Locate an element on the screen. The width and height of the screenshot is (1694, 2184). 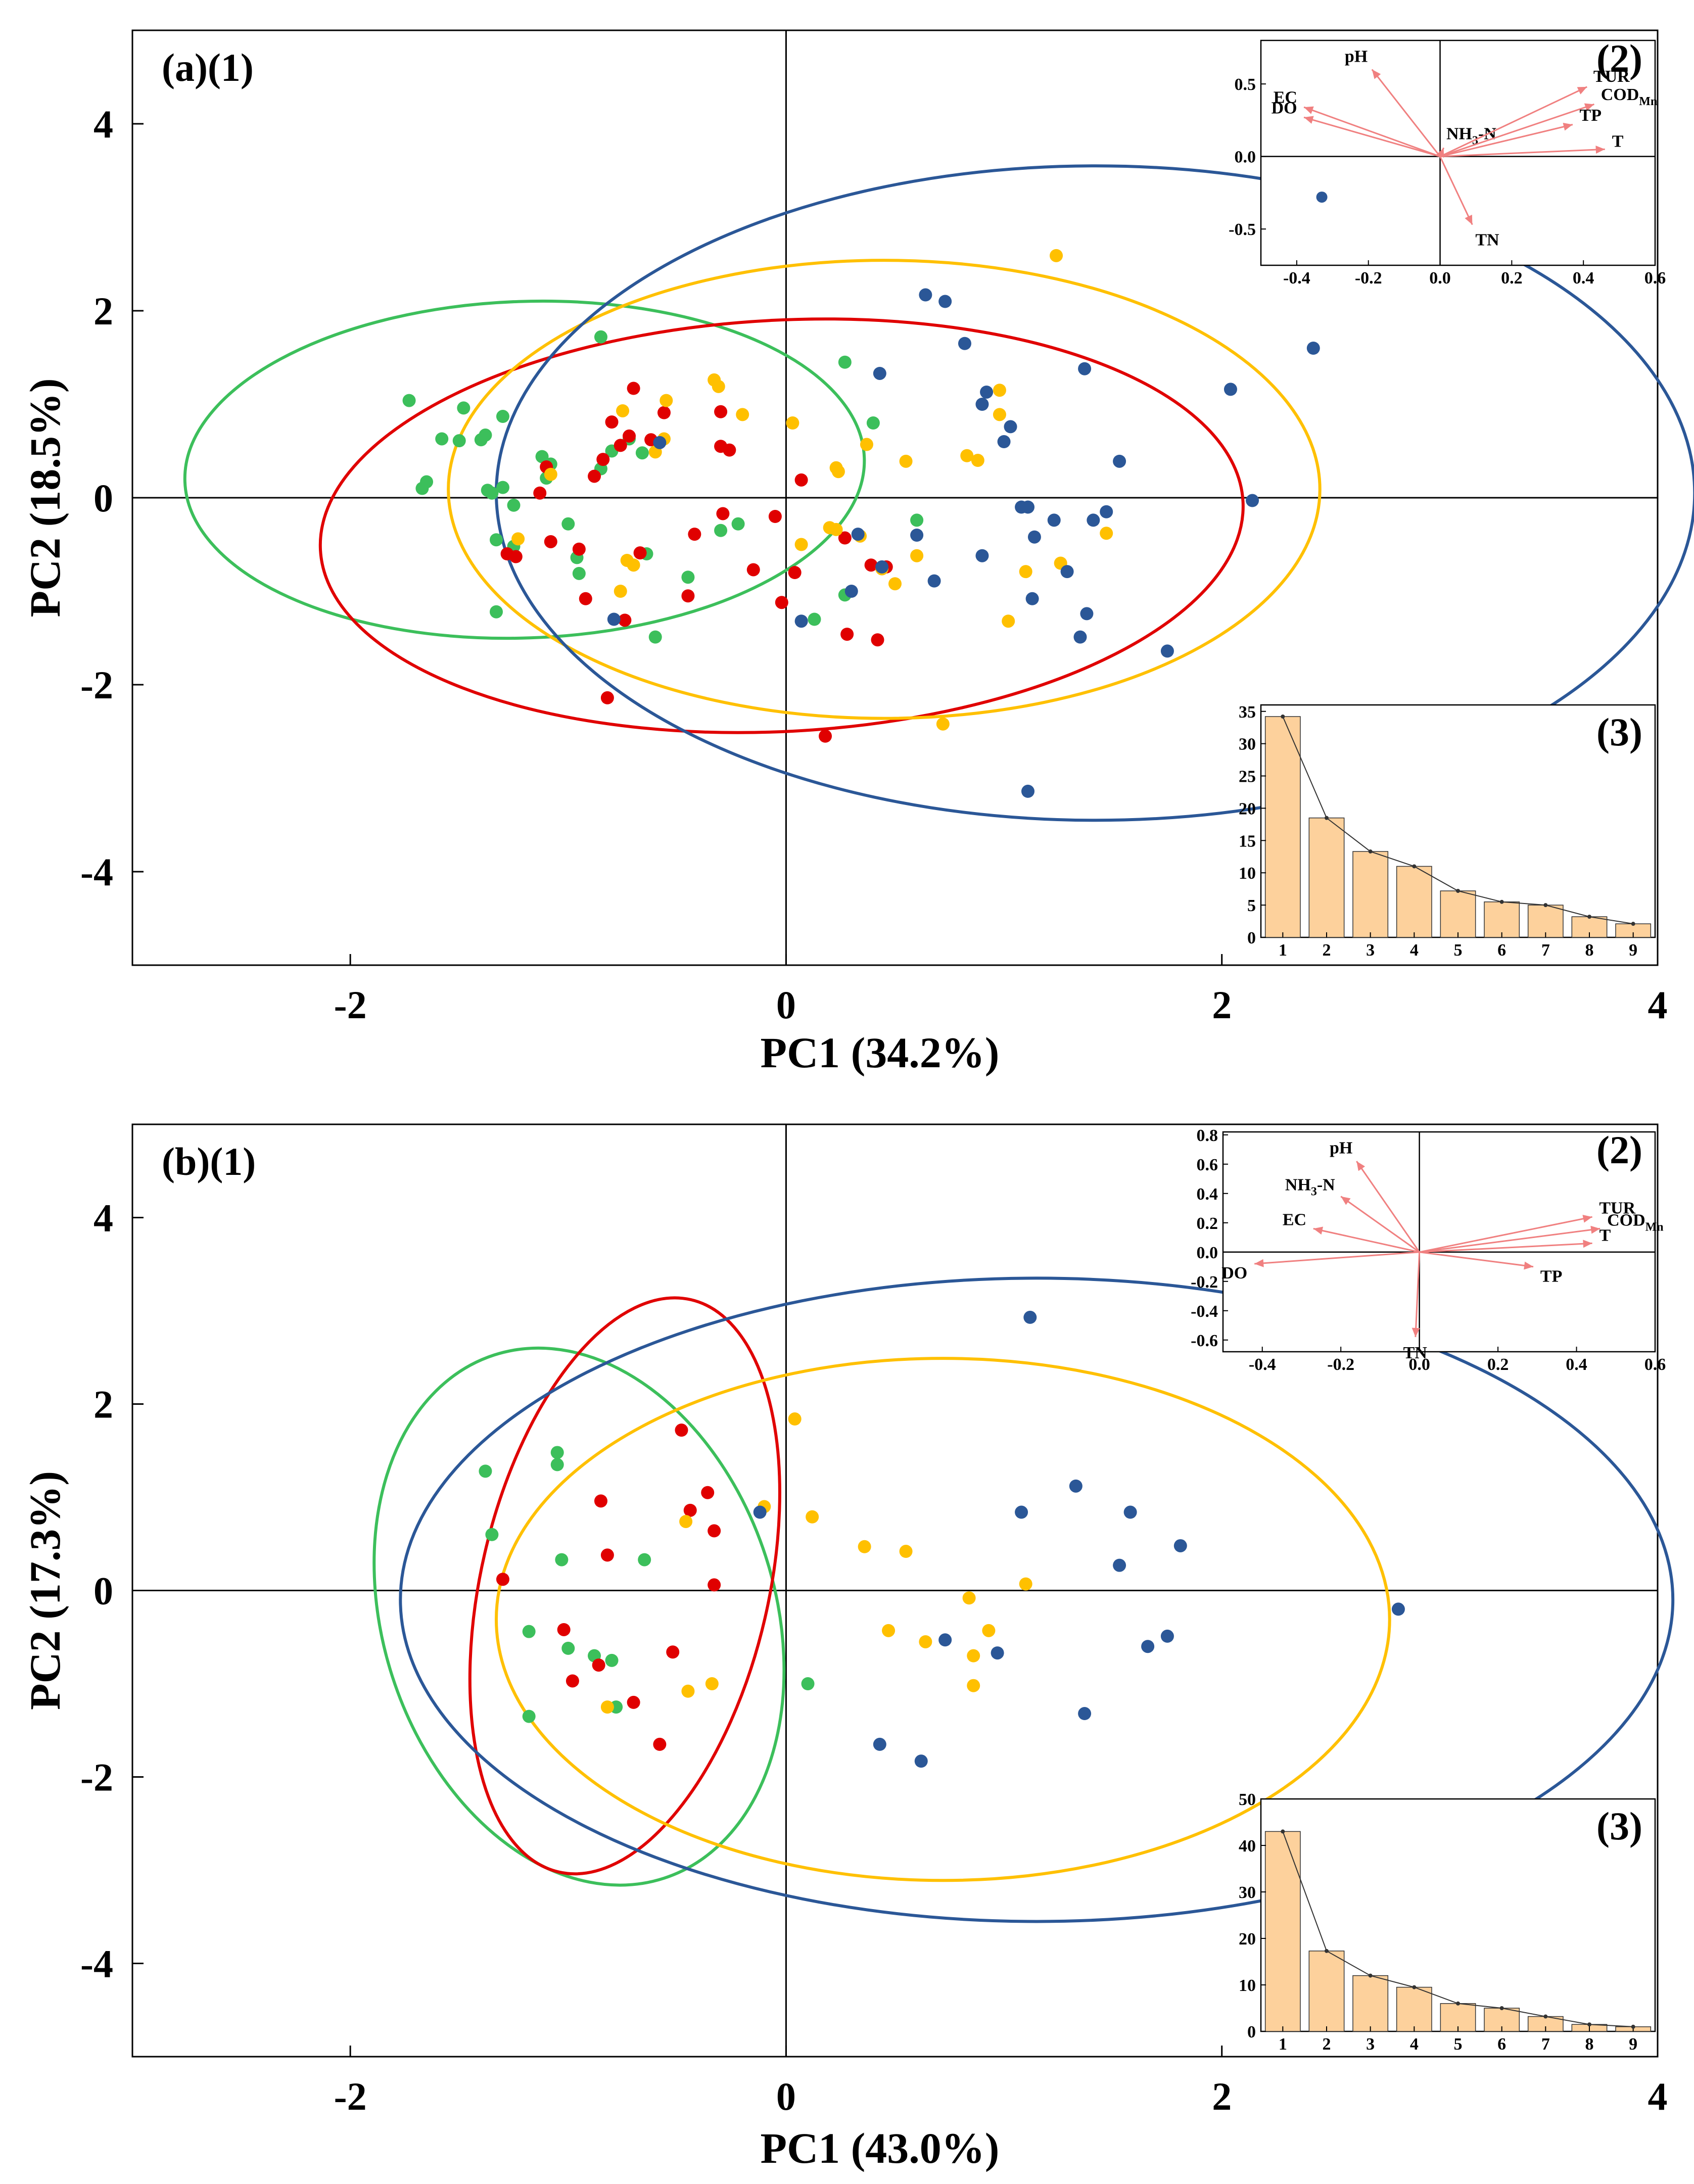
scree-x-tick-label: 1 is located at coordinates (1283, 951).